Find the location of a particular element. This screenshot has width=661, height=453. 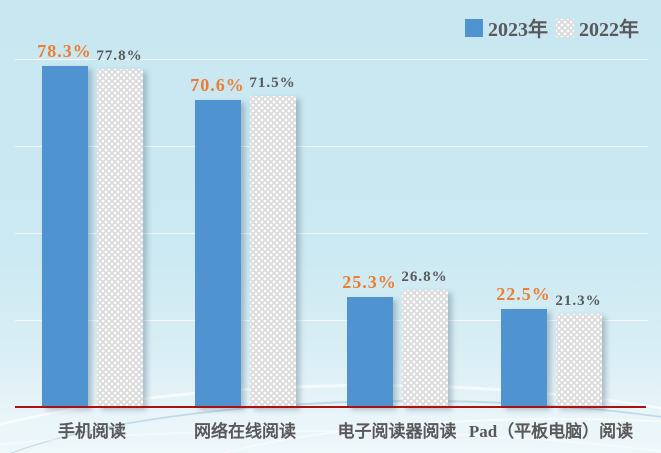

legend-label-2022: 2022年 is located at coordinates (609, 30).